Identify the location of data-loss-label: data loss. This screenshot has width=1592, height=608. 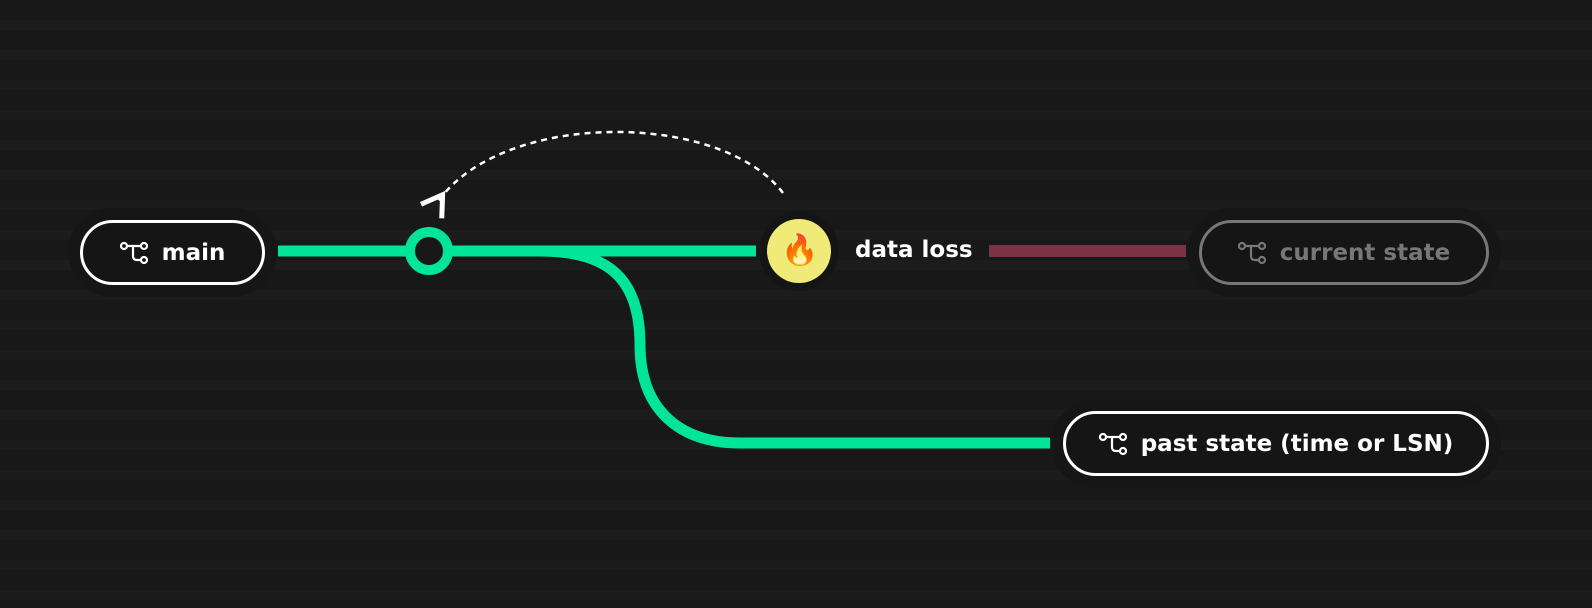
(914, 250).